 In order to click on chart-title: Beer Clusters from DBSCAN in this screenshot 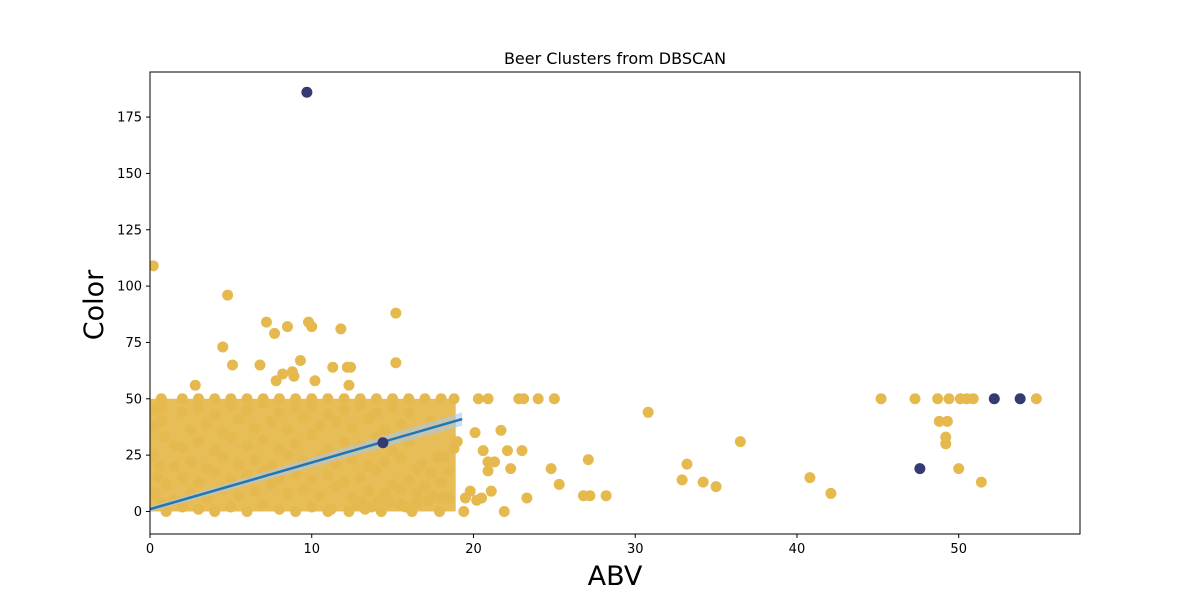, I will do `click(615, 58)`.